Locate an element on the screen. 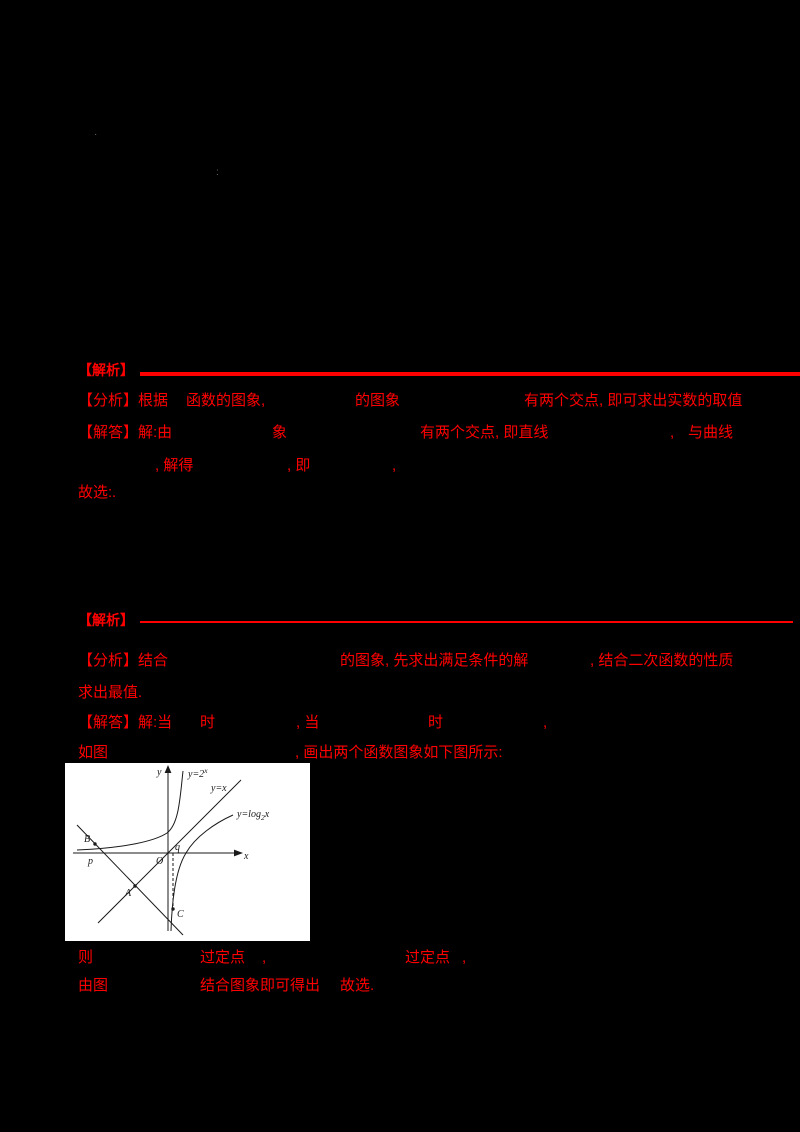  text-fragment: 有两个交点, 即可求出实数的取值 is located at coordinates (633, 400).